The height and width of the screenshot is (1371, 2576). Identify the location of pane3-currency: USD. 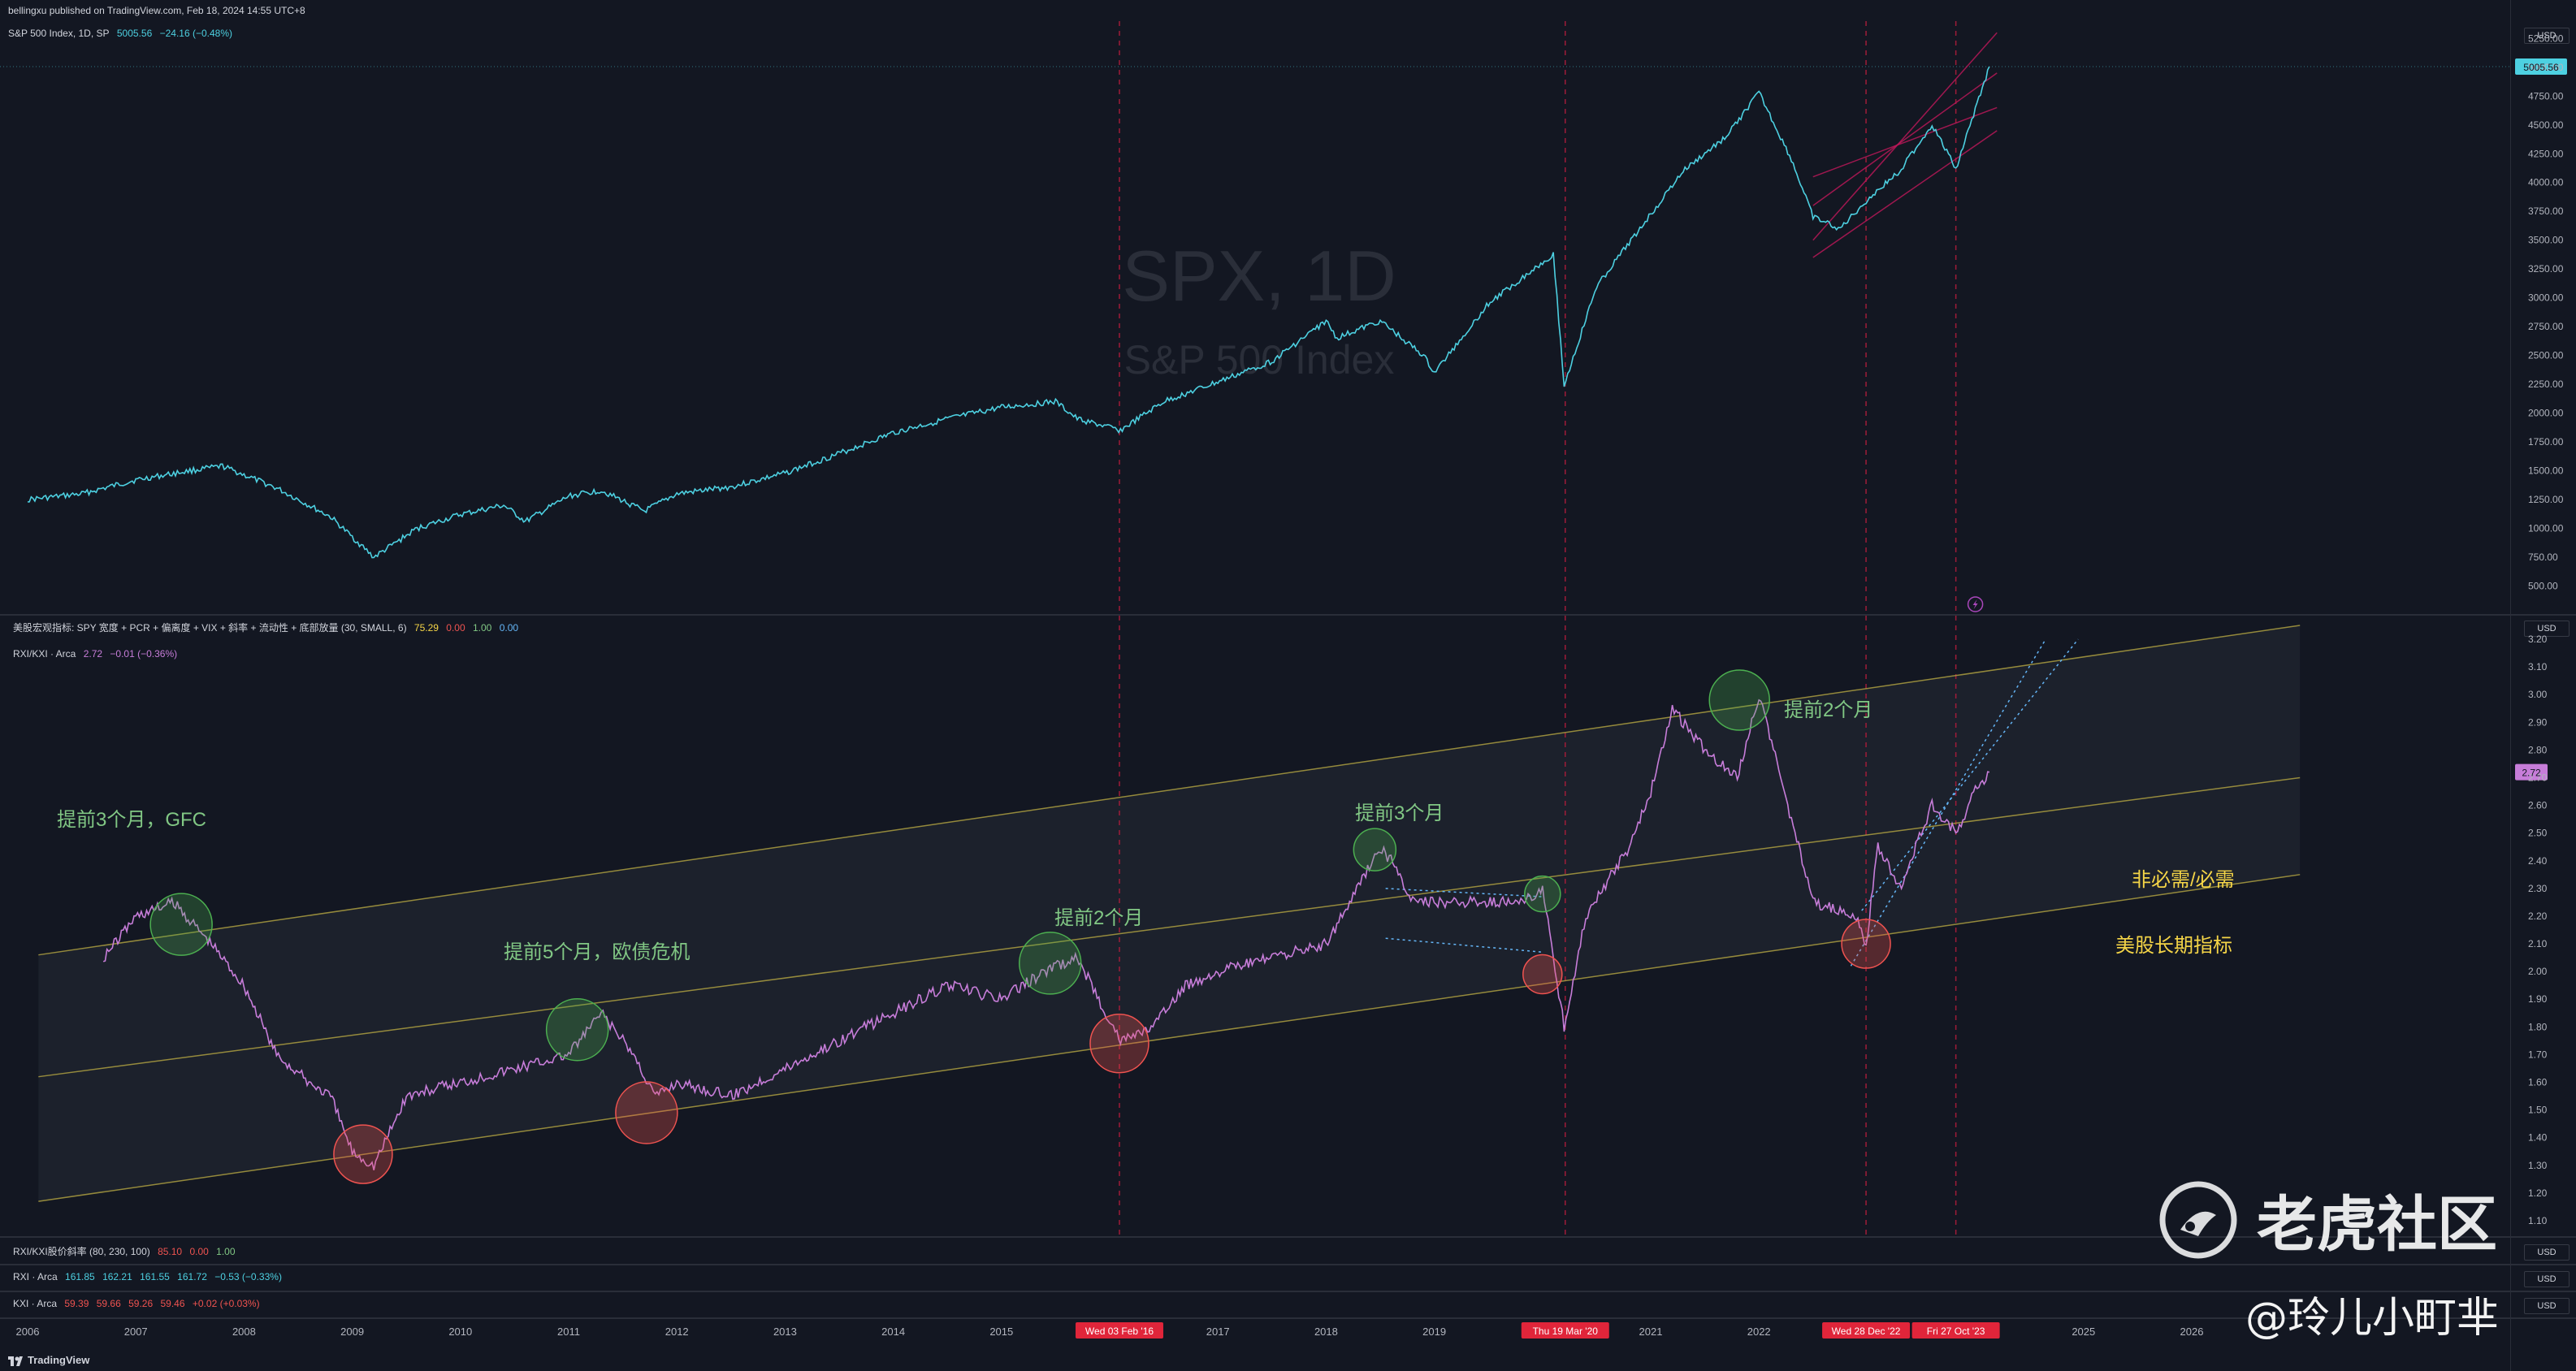
(2547, 1252).